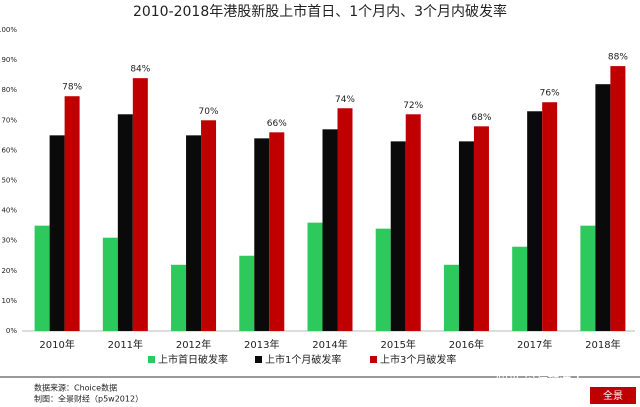 Image resolution: width=640 pixels, height=407 pixels. I want to click on y-tick-label: 100%, so click(8, 30).